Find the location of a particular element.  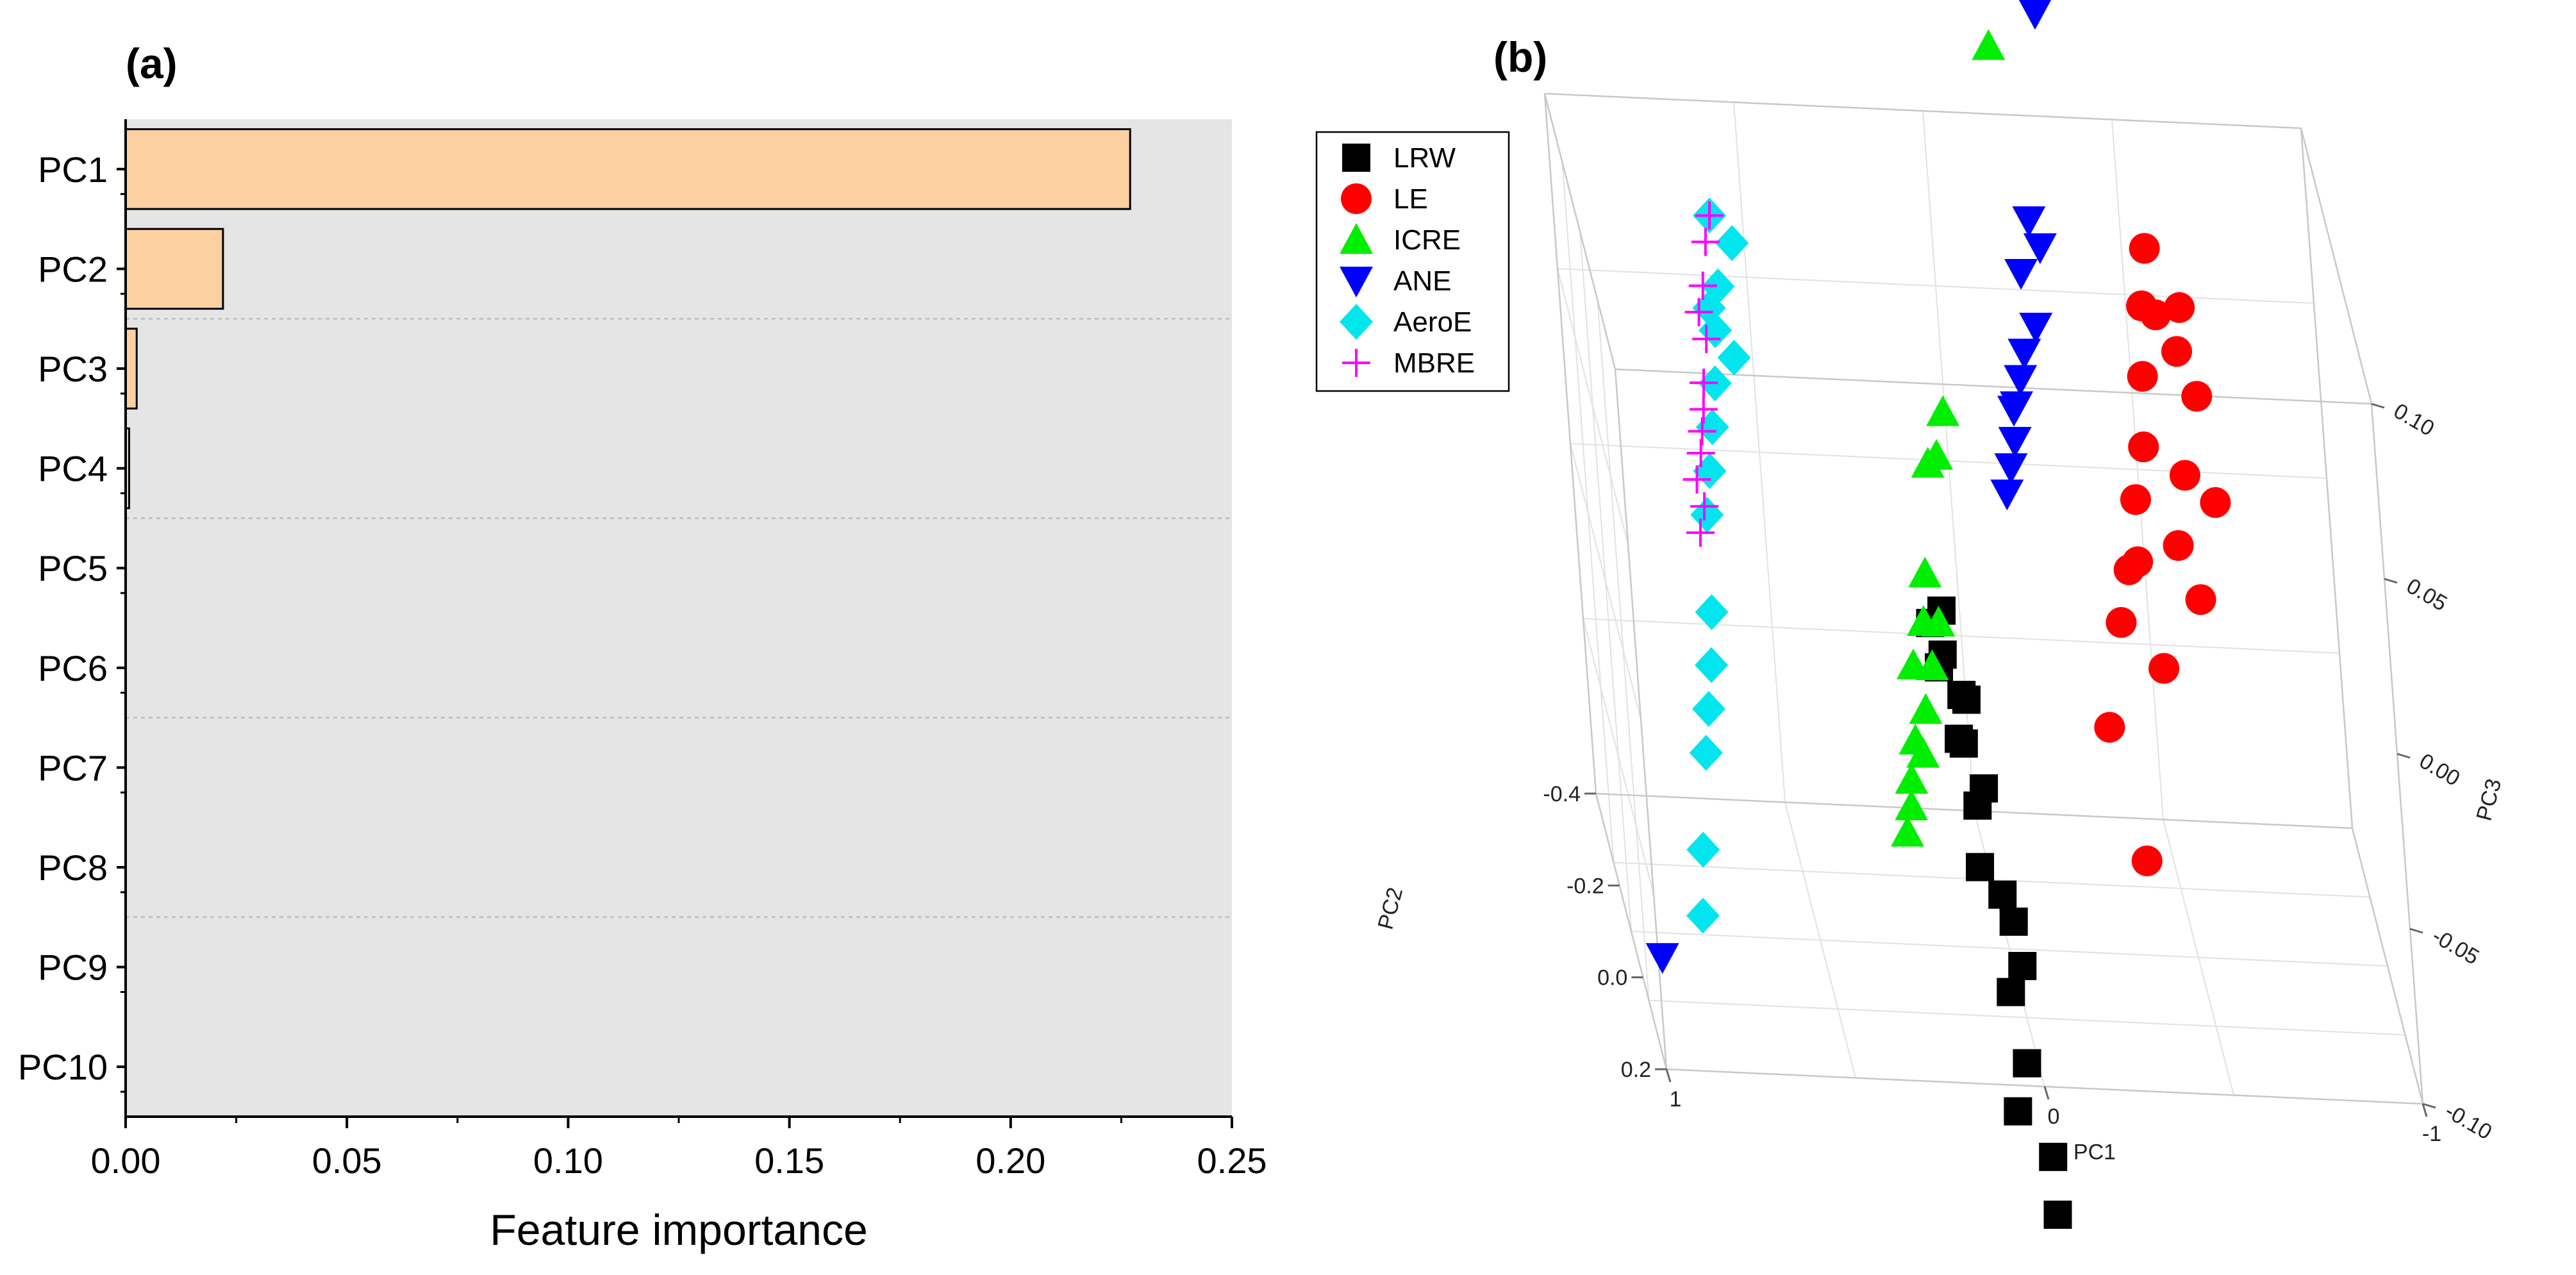

x-tick-label: 0.25 is located at coordinates (1232, 1161).